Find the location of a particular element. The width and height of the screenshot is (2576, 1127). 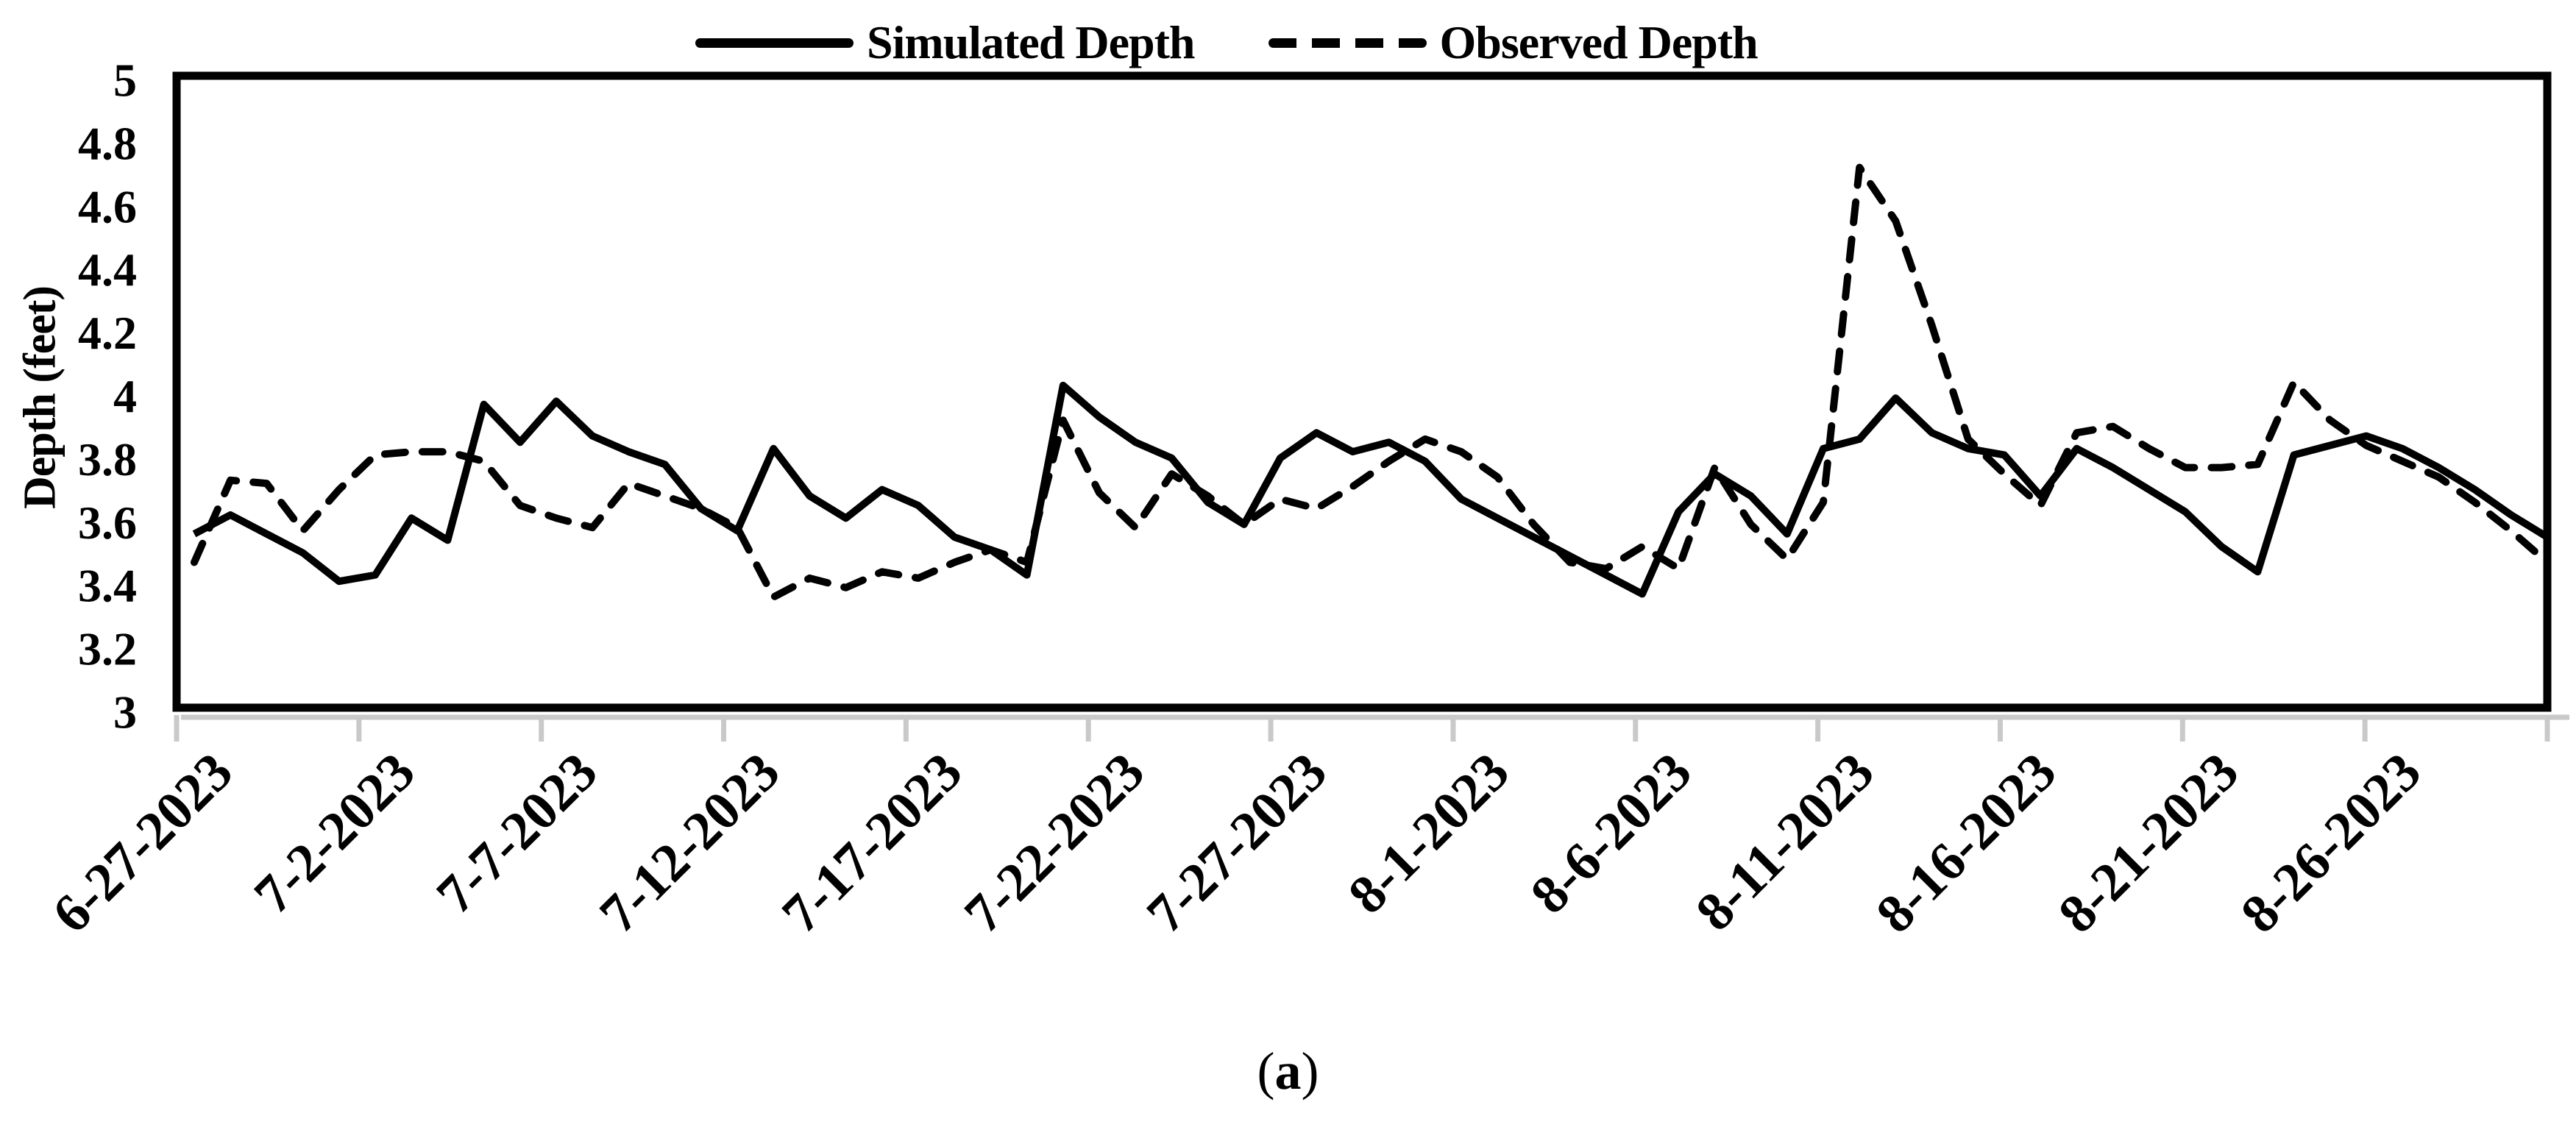

y-tick-label: 3.8 is located at coordinates (107, 459).